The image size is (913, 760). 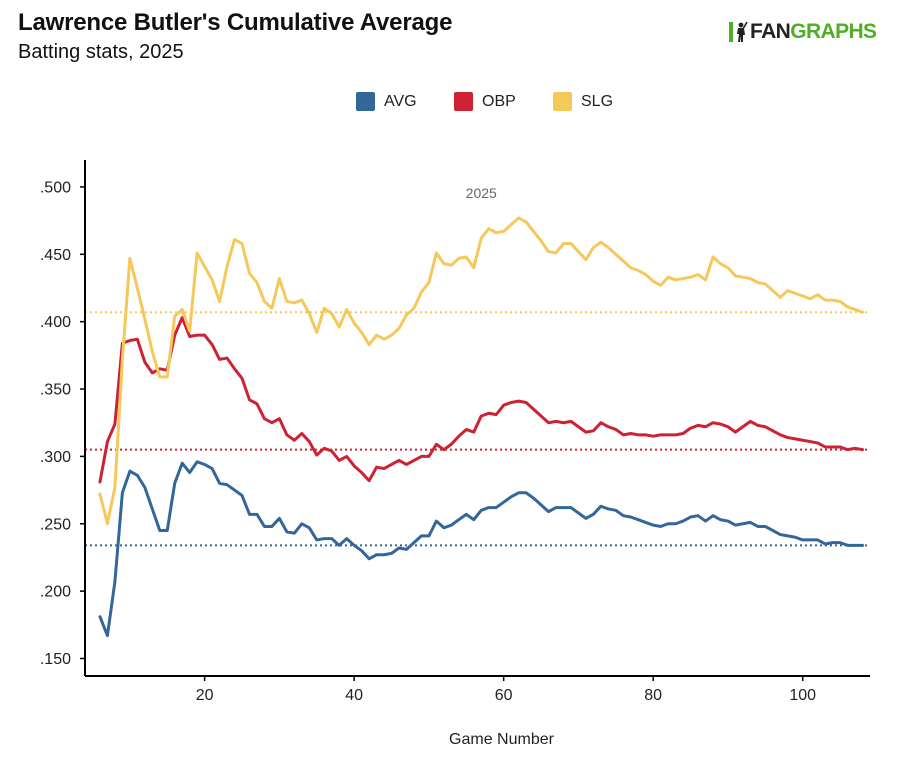 I want to click on legend-item-obp: OBP, so click(x=485, y=101).